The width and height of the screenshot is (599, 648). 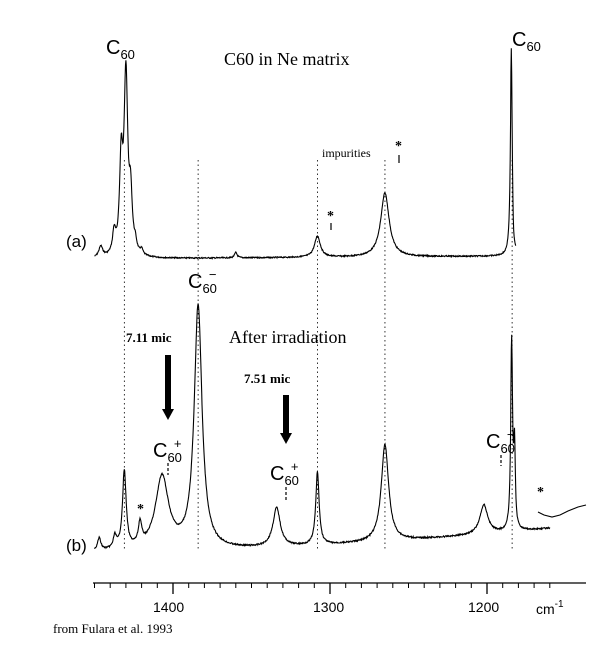 What do you see at coordinates (398, 146) in the screenshot?
I see `impurity-star-1: *` at bounding box center [398, 146].